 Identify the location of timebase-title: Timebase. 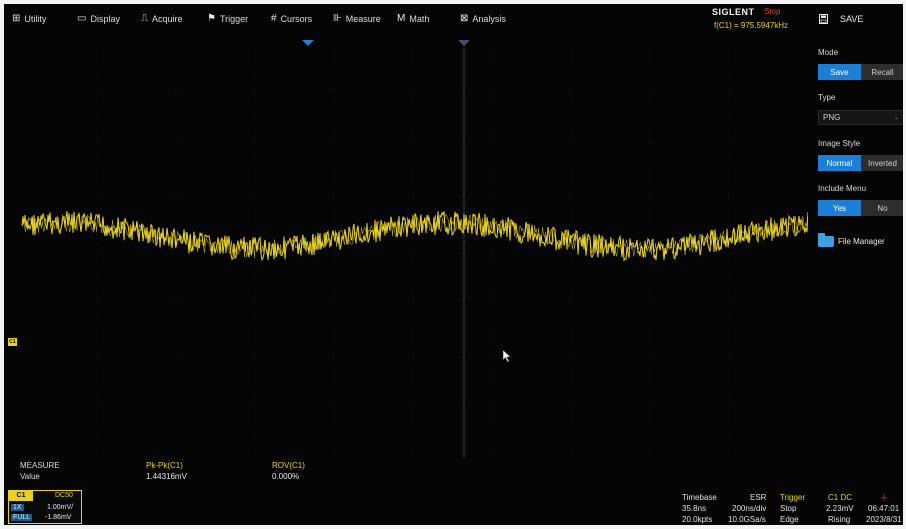
(699, 497).